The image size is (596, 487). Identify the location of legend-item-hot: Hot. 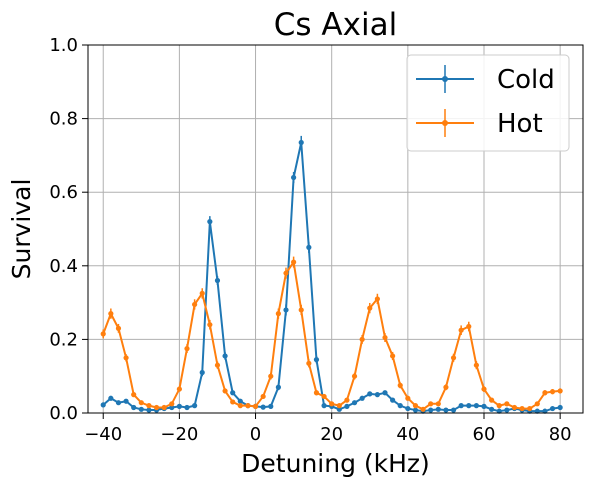
(479, 124).